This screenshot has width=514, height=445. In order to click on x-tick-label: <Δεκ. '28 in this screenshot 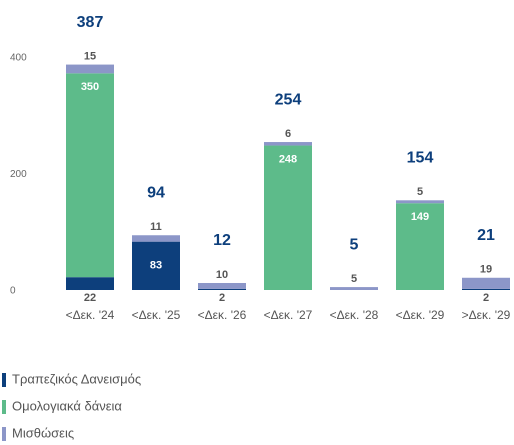, I will do `click(354, 315)`.